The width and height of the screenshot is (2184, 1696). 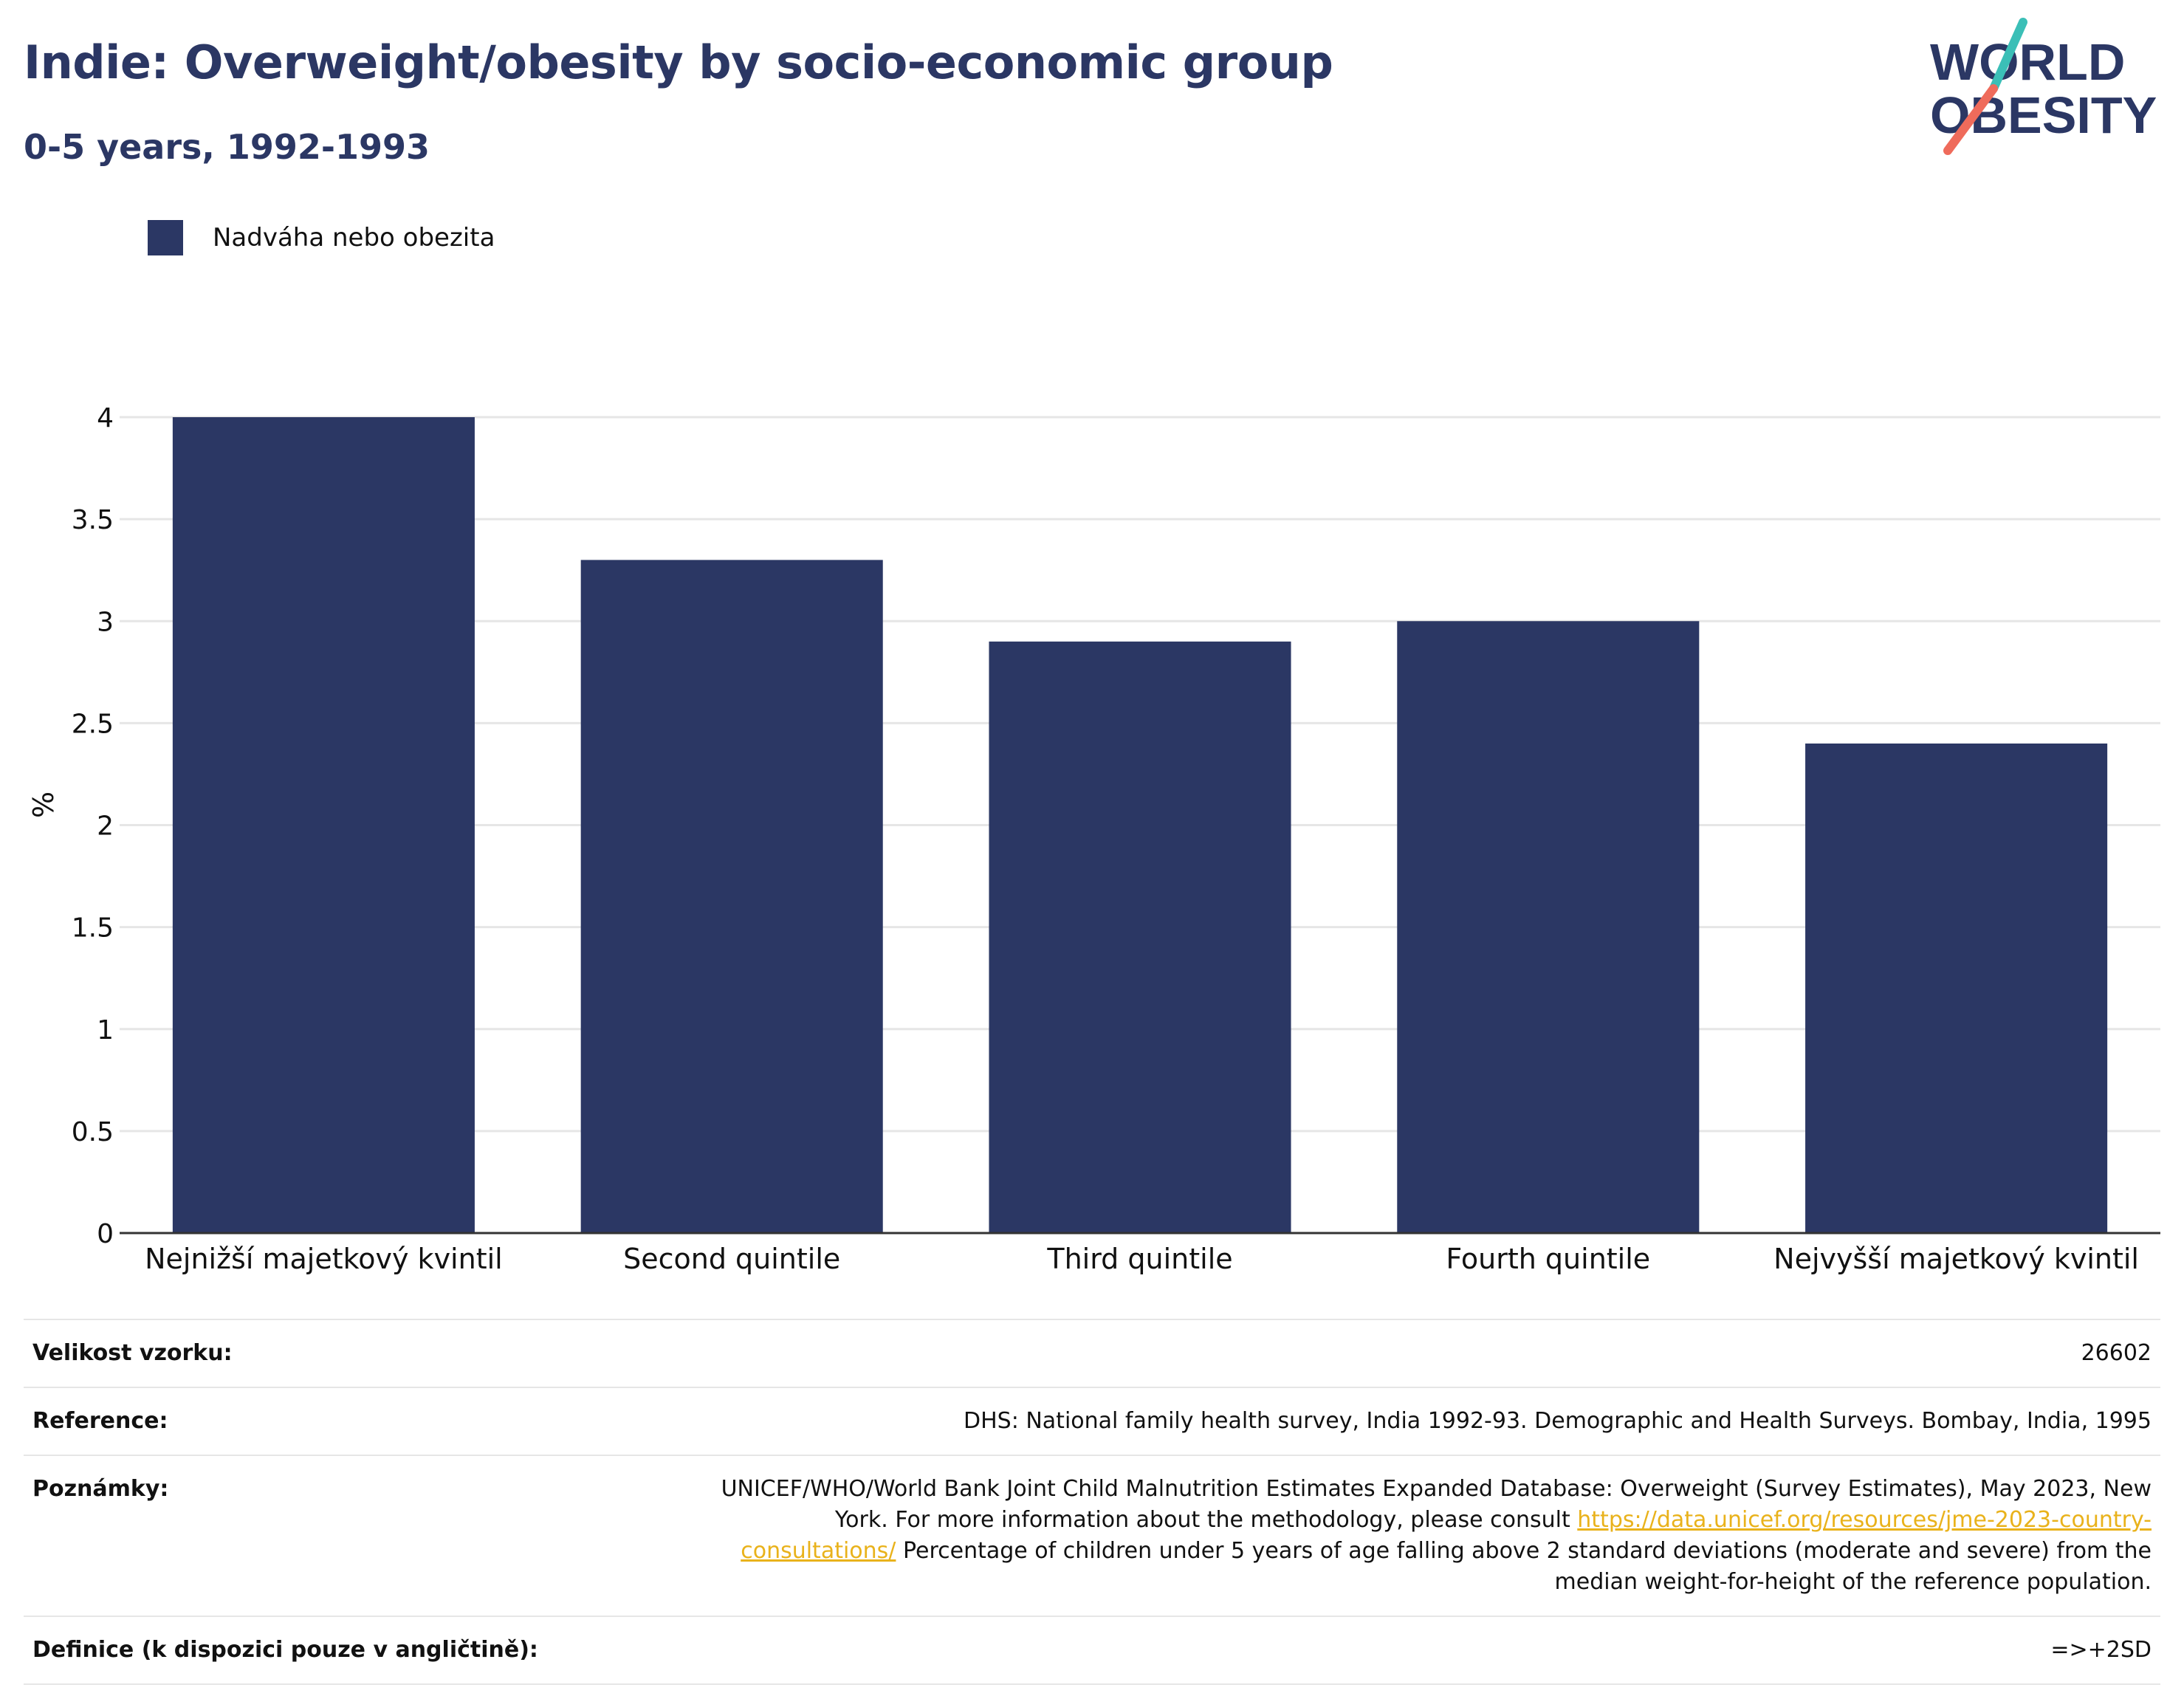 What do you see at coordinates (100, 1421) in the screenshot?
I see `reference-label: Reference:` at bounding box center [100, 1421].